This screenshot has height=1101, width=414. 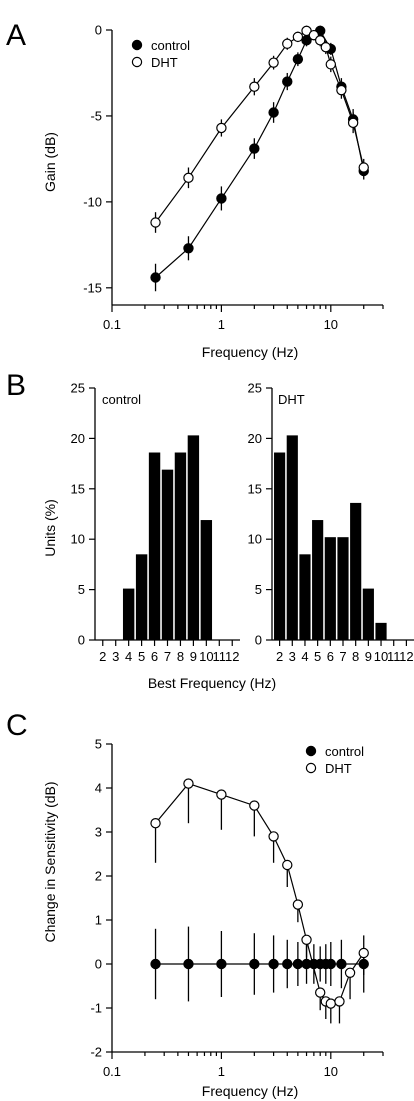 I want to click on series-line-dht, so click(x=260, y=893).